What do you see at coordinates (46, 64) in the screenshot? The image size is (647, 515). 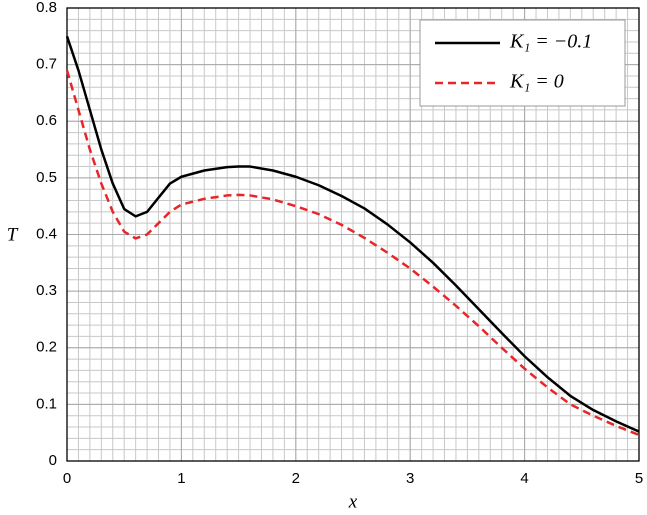 I see `y-tick-label: 0.7` at bounding box center [46, 64].